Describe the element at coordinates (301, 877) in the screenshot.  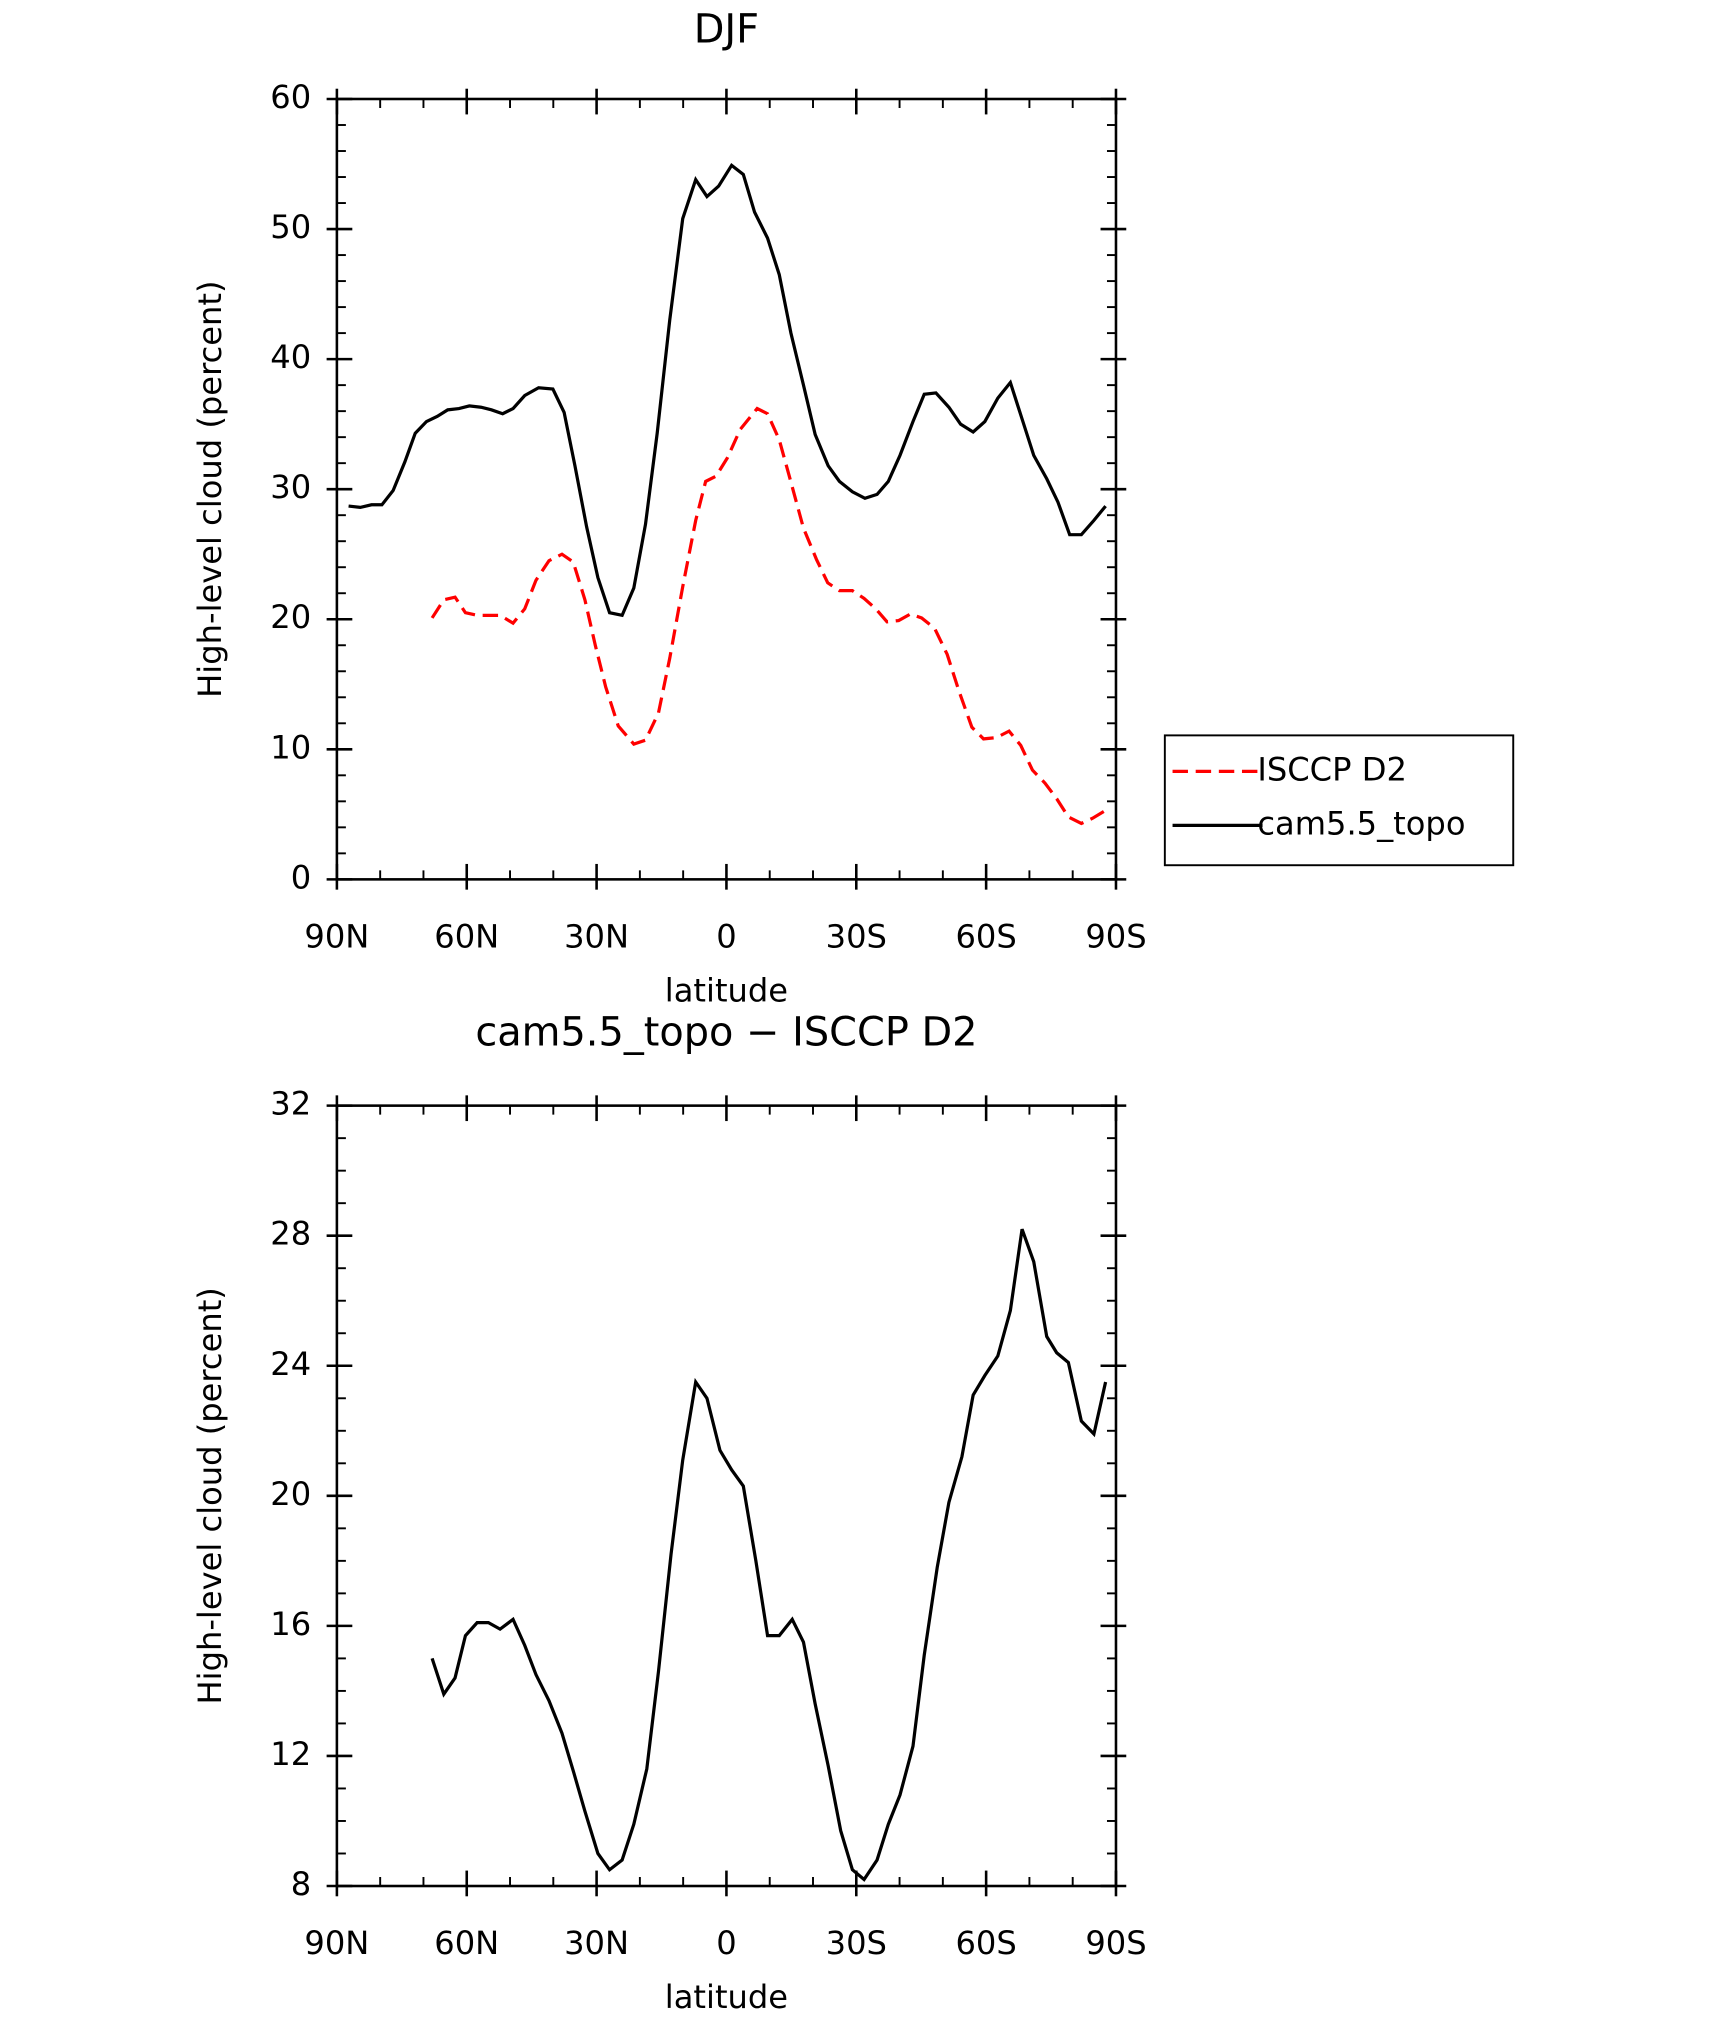
I see `y-tick-label: 0` at that location.